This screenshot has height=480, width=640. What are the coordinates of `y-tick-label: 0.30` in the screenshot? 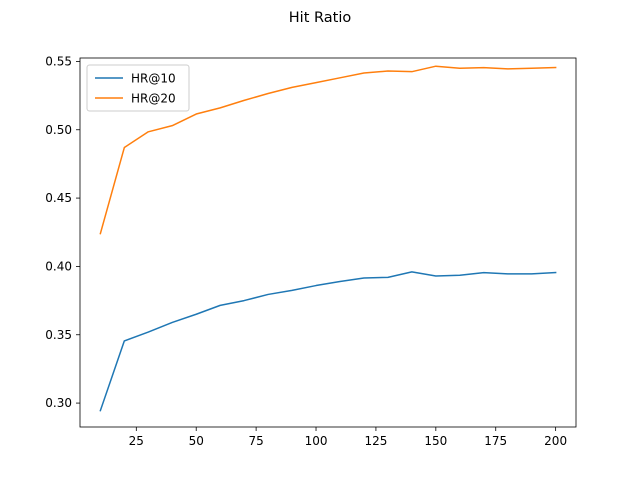 It's located at (58, 403).